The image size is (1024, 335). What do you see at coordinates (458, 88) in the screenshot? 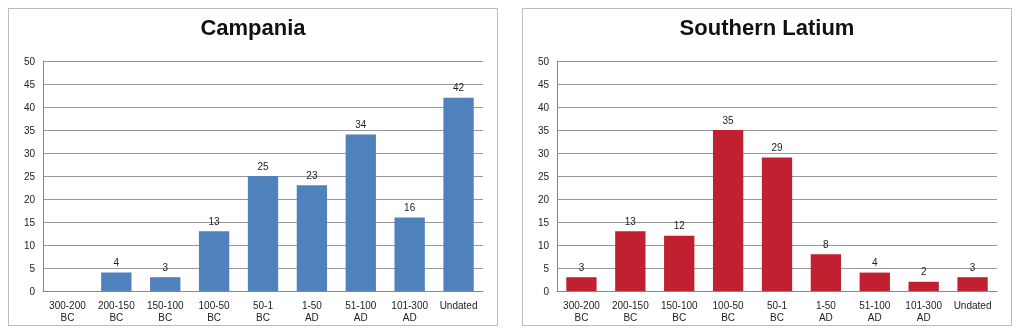
I see `data-label: 42` at bounding box center [458, 88].